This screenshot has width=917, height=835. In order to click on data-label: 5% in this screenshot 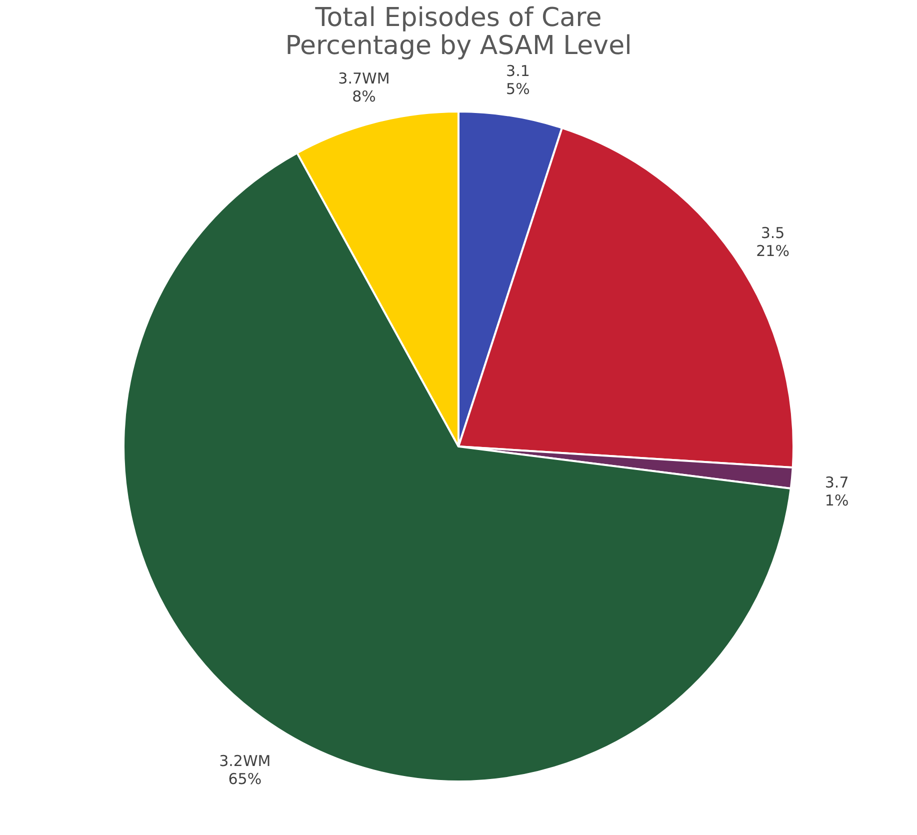, I will do `click(518, 89)`.